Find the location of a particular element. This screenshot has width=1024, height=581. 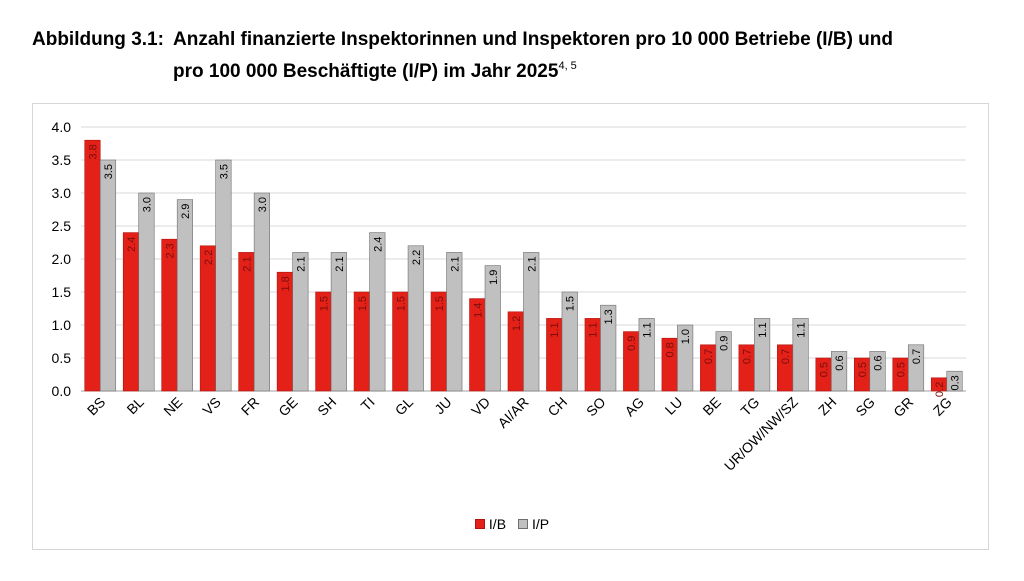

legend-swatch-ib is located at coordinates (479, 524).